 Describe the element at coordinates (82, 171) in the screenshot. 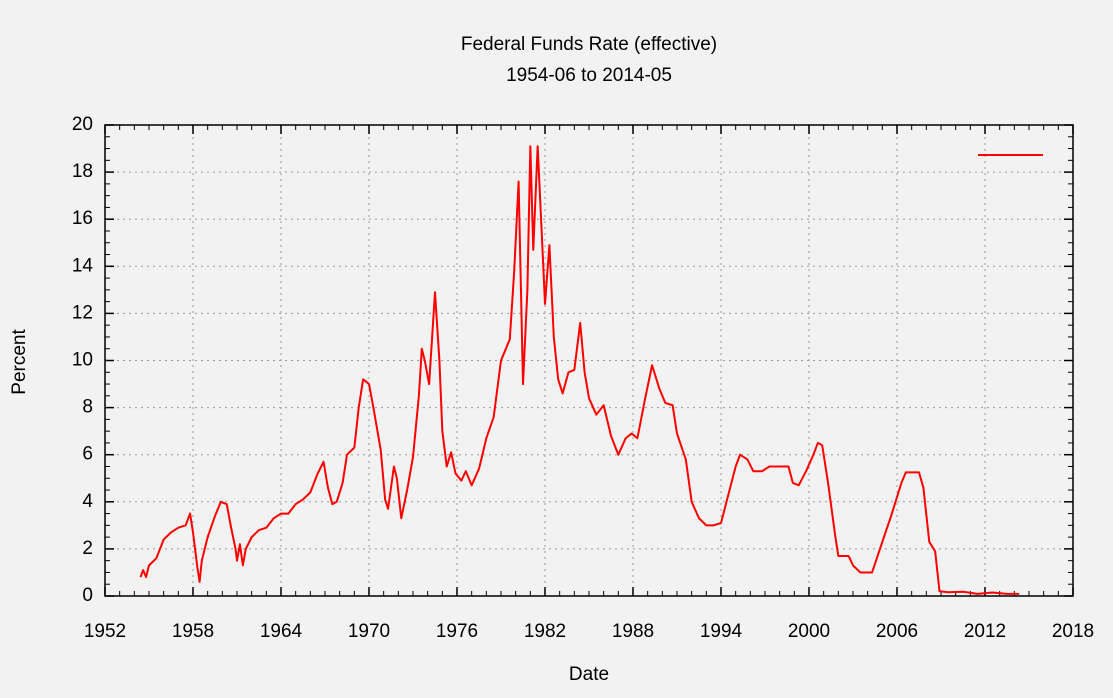

I see `y-tick-label: 18` at that location.